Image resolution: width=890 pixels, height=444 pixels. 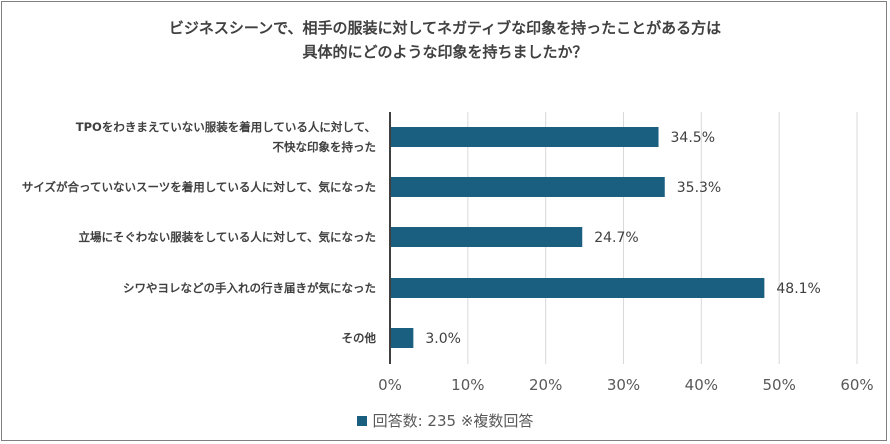 What do you see at coordinates (467, 385) in the screenshot?
I see `x-tick-label: 10%` at bounding box center [467, 385].